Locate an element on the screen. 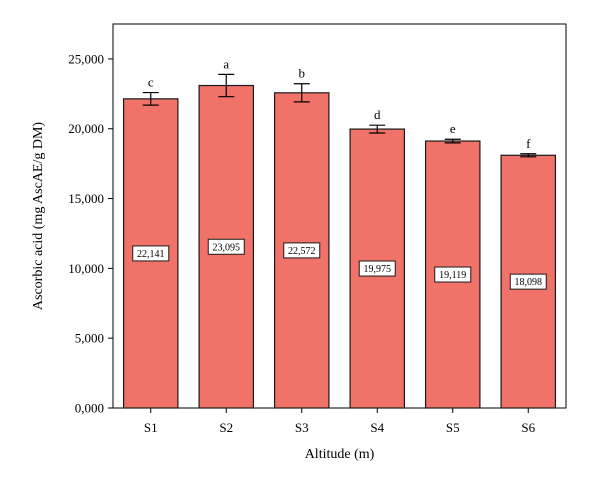  value-label: 22,141 is located at coordinates (151, 254).